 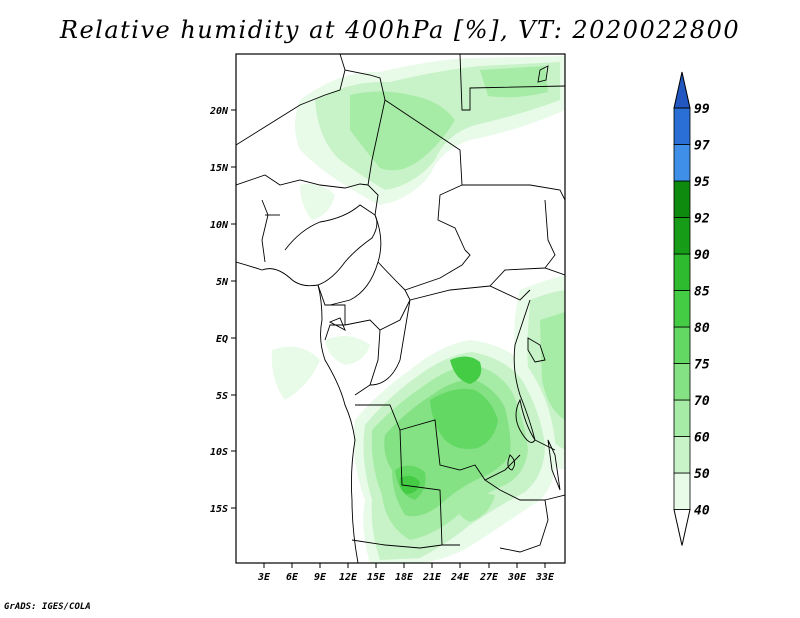 What do you see at coordinates (264, 577) in the screenshot?
I see `lon-label: 3E` at bounding box center [264, 577].